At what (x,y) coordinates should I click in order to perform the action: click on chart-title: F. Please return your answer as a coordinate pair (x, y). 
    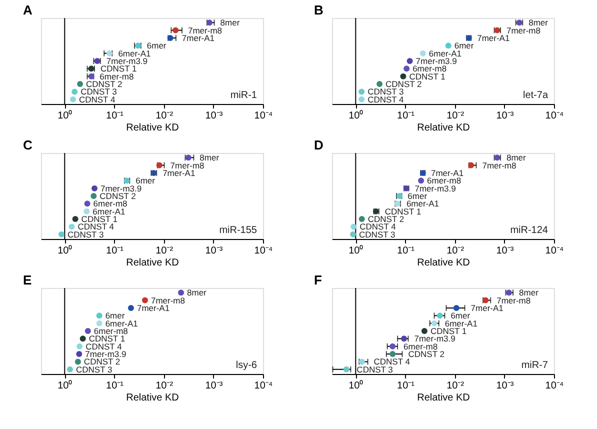
    Looking at the image, I should click on (318, 280).